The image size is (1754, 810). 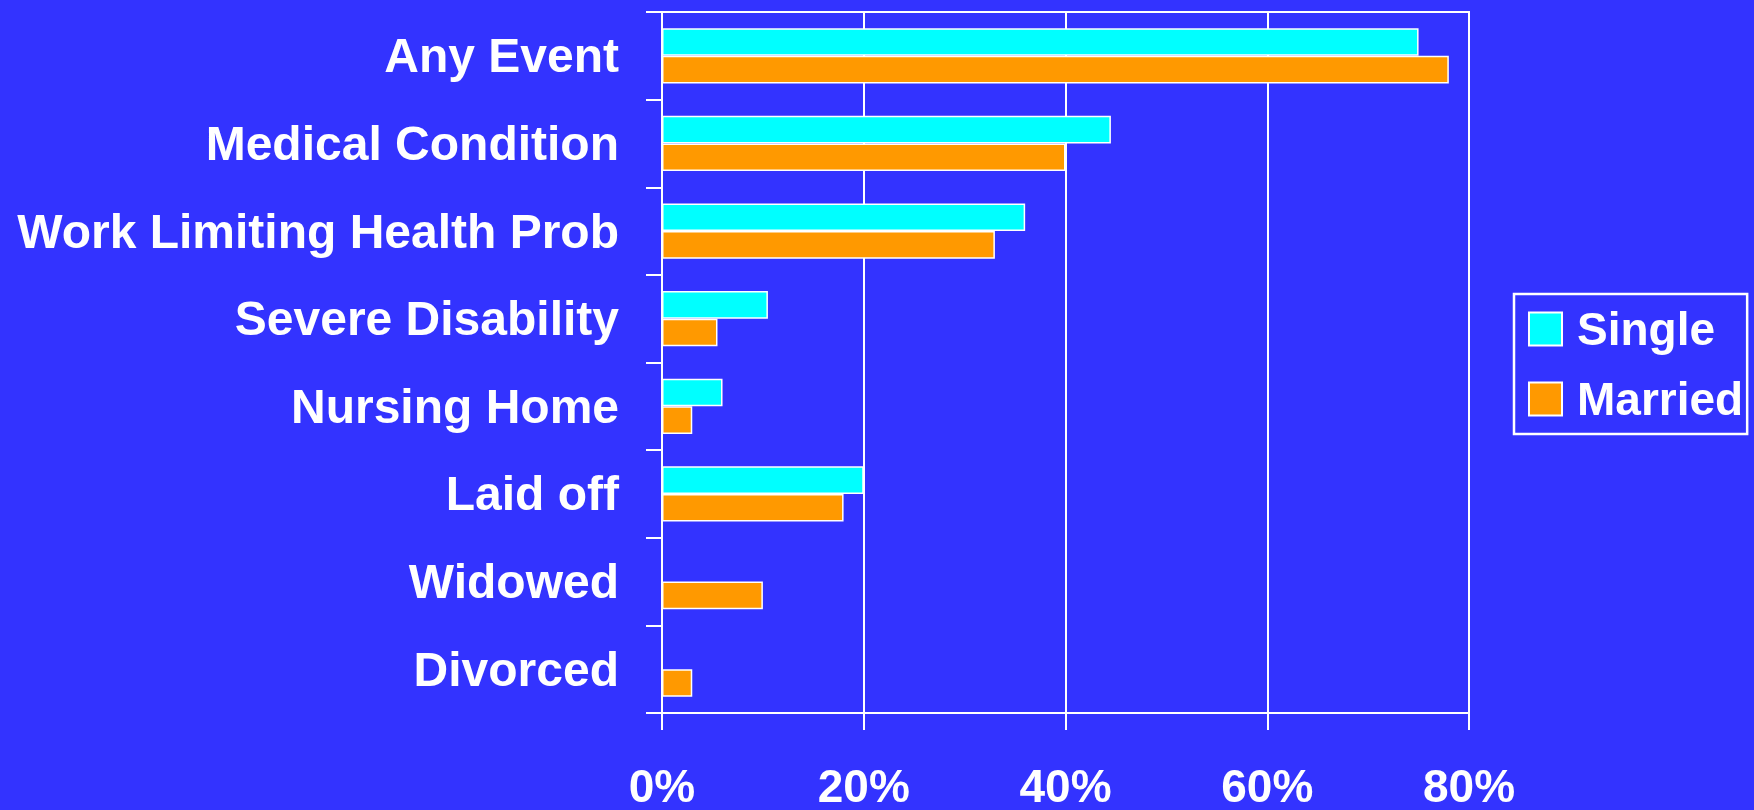 What do you see at coordinates (1267, 785) in the screenshot?
I see `x-tick-label: 60%` at bounding box center [1267, 785].